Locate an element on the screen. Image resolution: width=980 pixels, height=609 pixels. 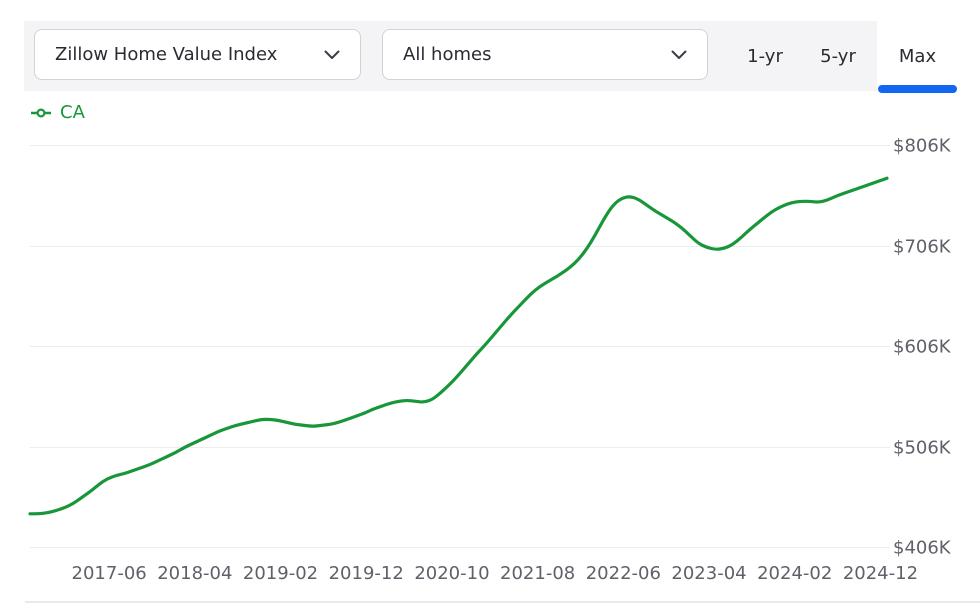
series-legend: CA is located at coordinates (57, 112).